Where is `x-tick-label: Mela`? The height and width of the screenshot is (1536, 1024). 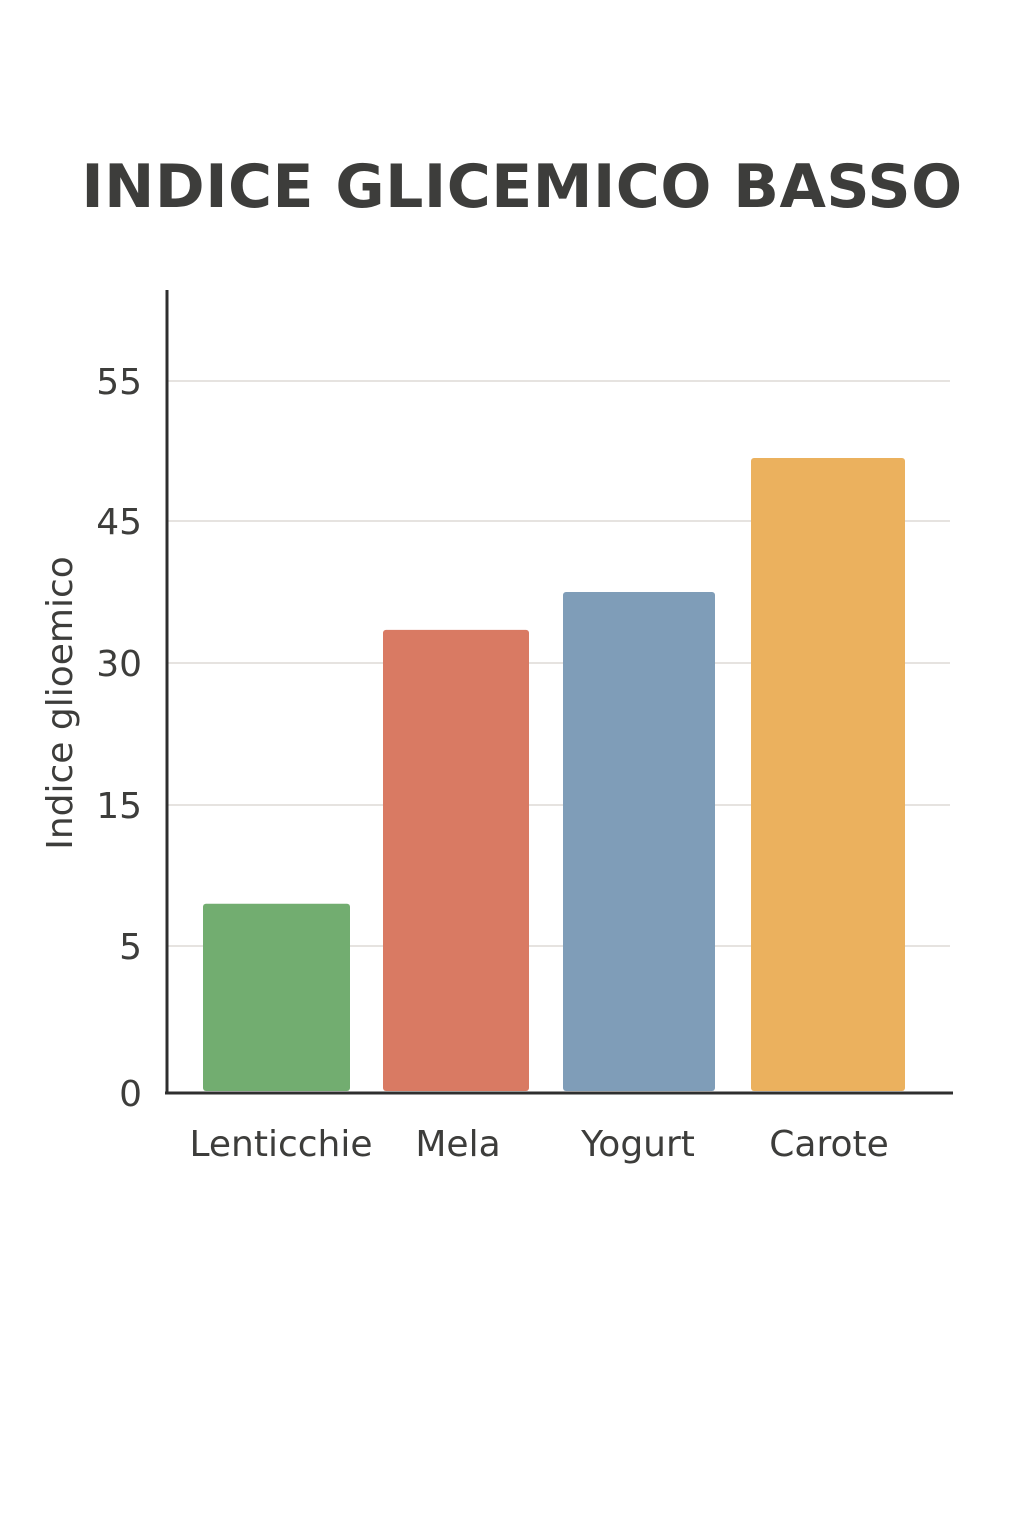 x-tick-label: Mela is located at coordinates (457, 1144).